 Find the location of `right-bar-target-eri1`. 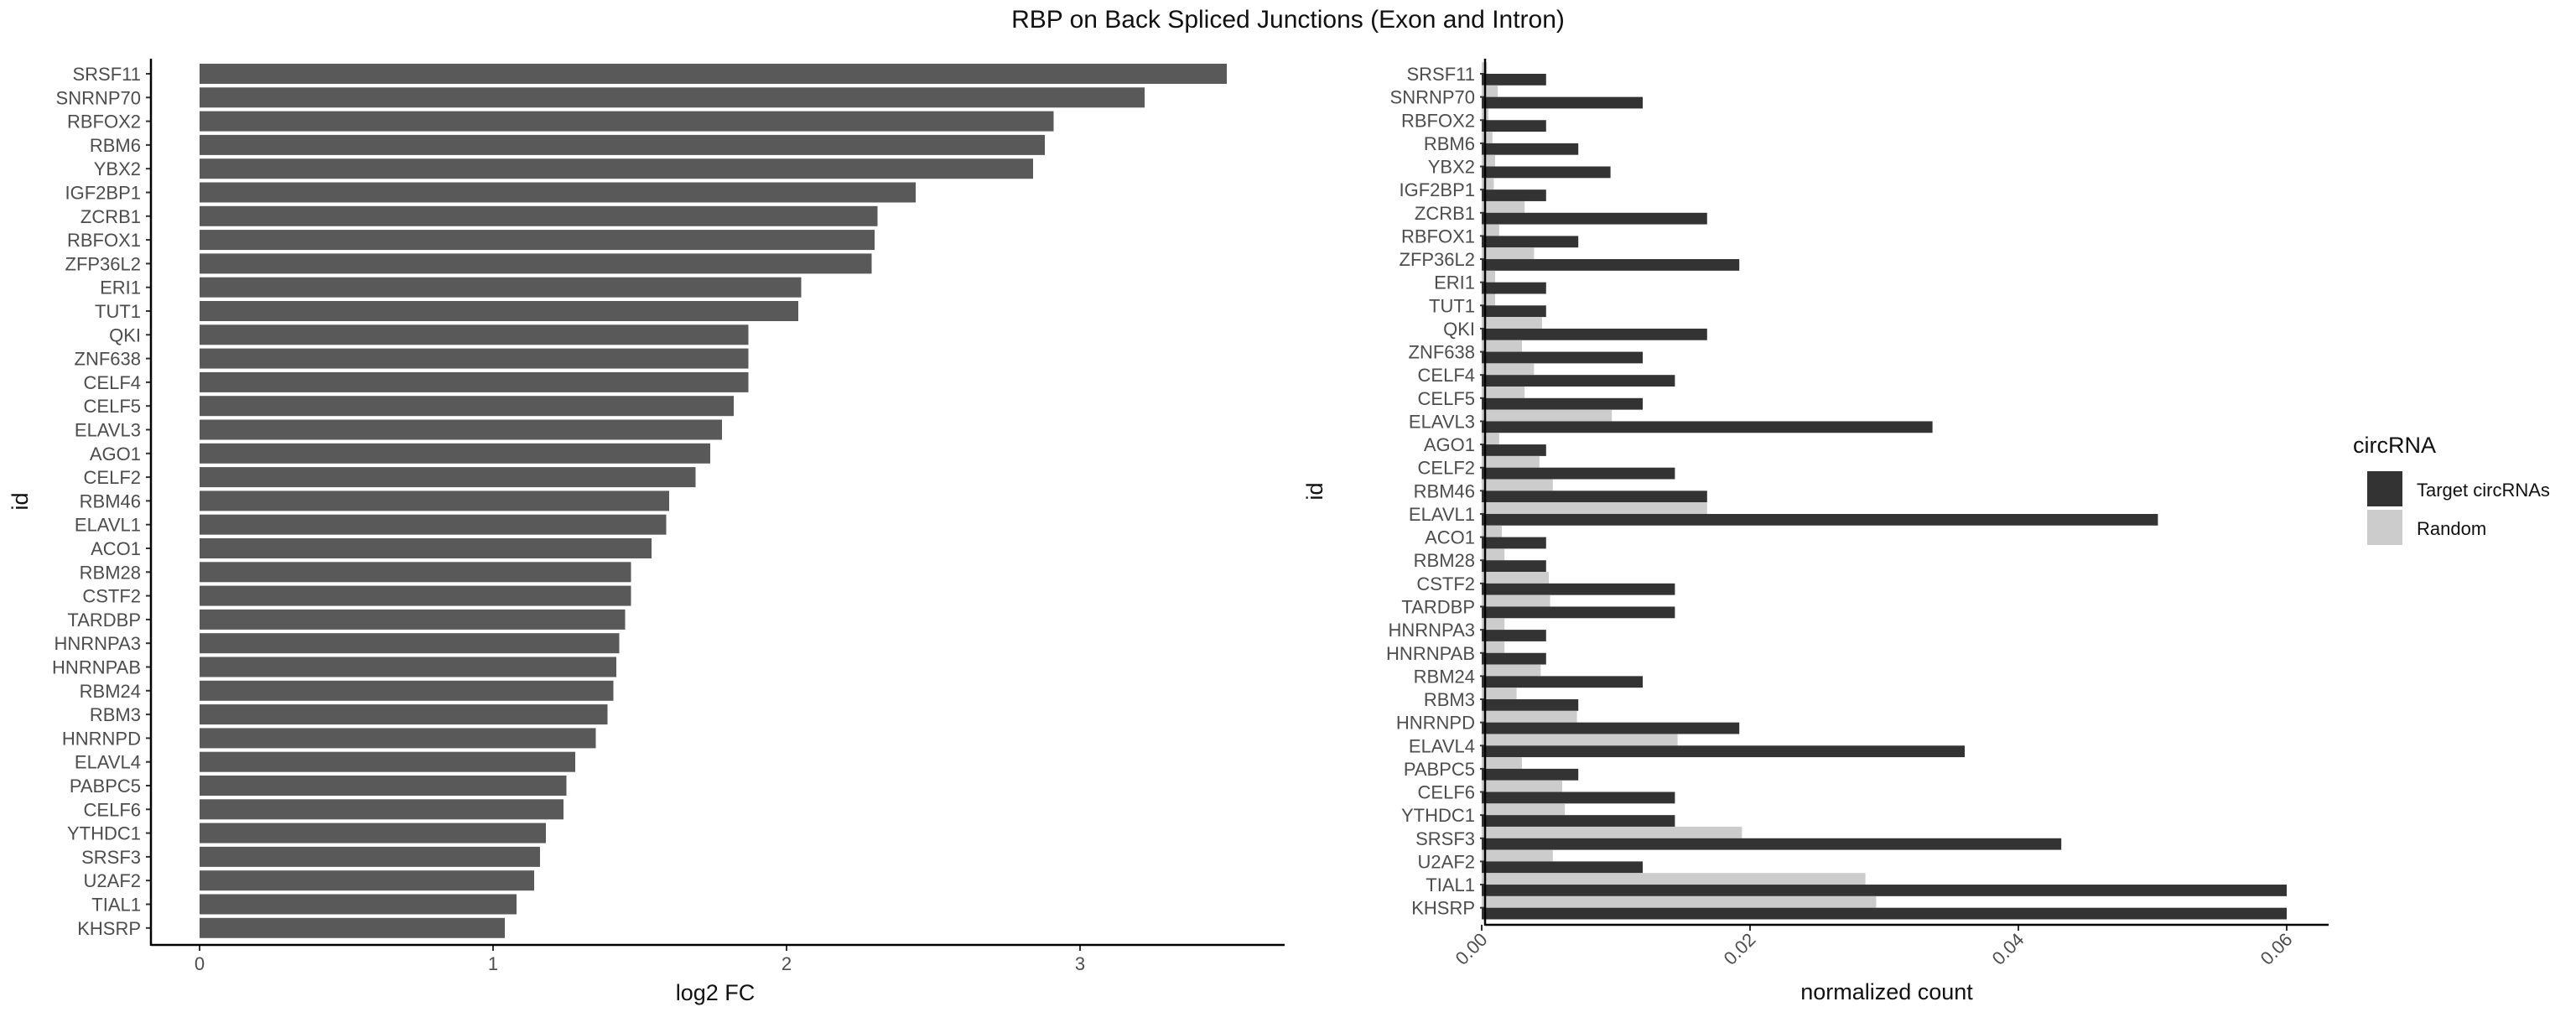

right-bar-target-eri1 is located at coordinates (1514, 288).